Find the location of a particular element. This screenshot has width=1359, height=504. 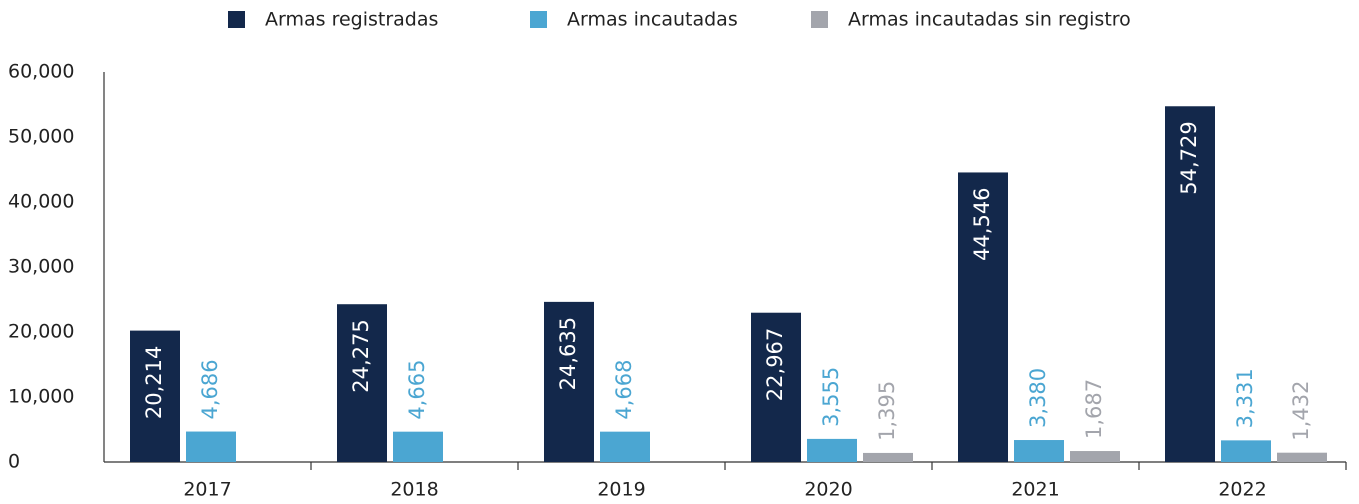

x-tick-label: 2017 is located at coordinates (207, 490).